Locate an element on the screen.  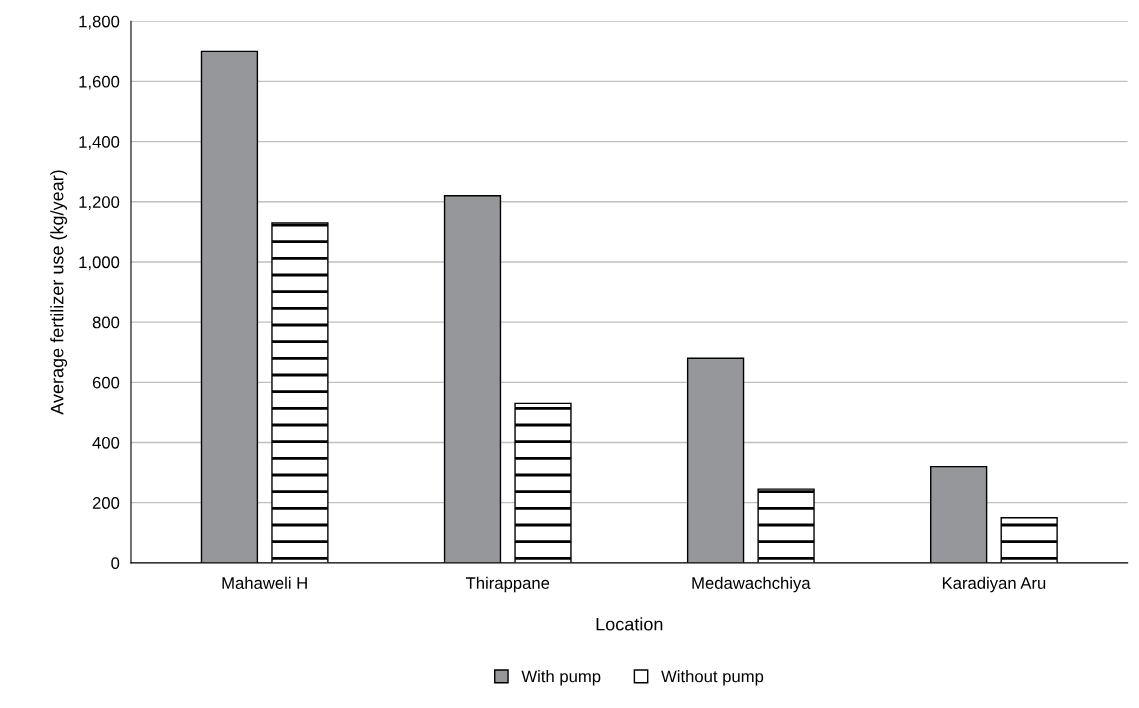
legend-label: With pump is located at coordinates (561, 678).